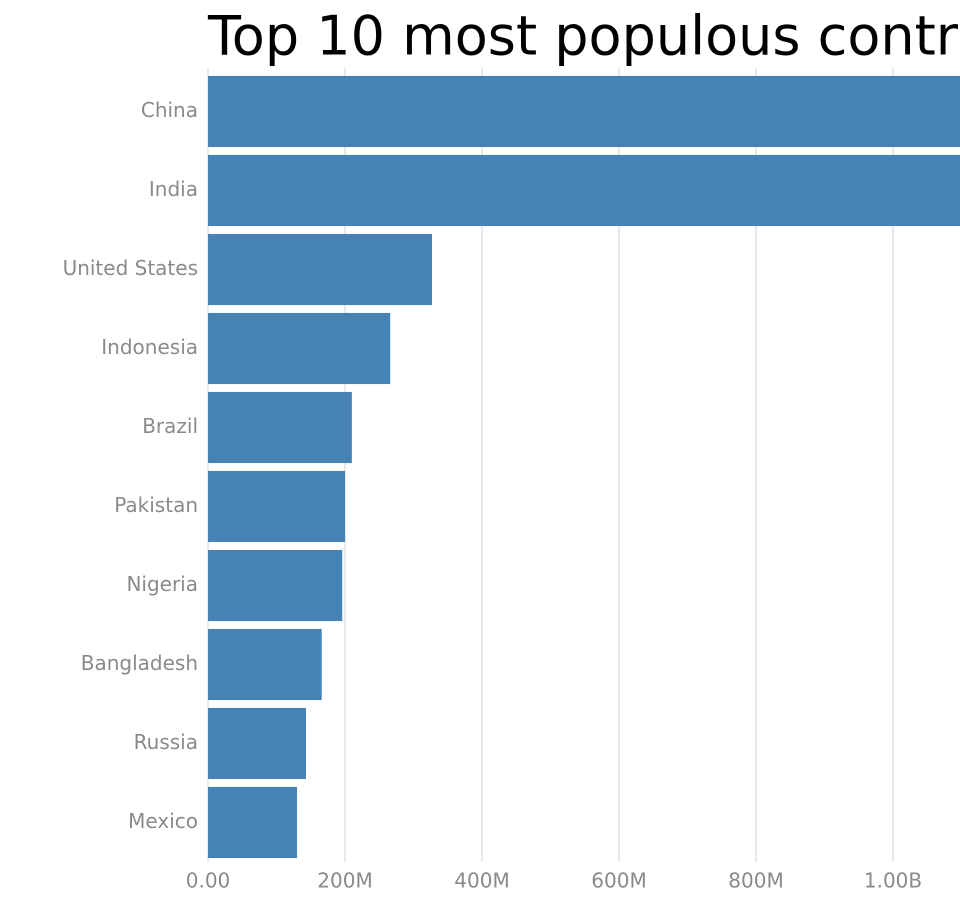 This screenshot has height=900, width=960. What do you see at coordinates (618, 881) in the screenshot?
I see `x-tick-label: 600M` at bounding box center [618, 881].